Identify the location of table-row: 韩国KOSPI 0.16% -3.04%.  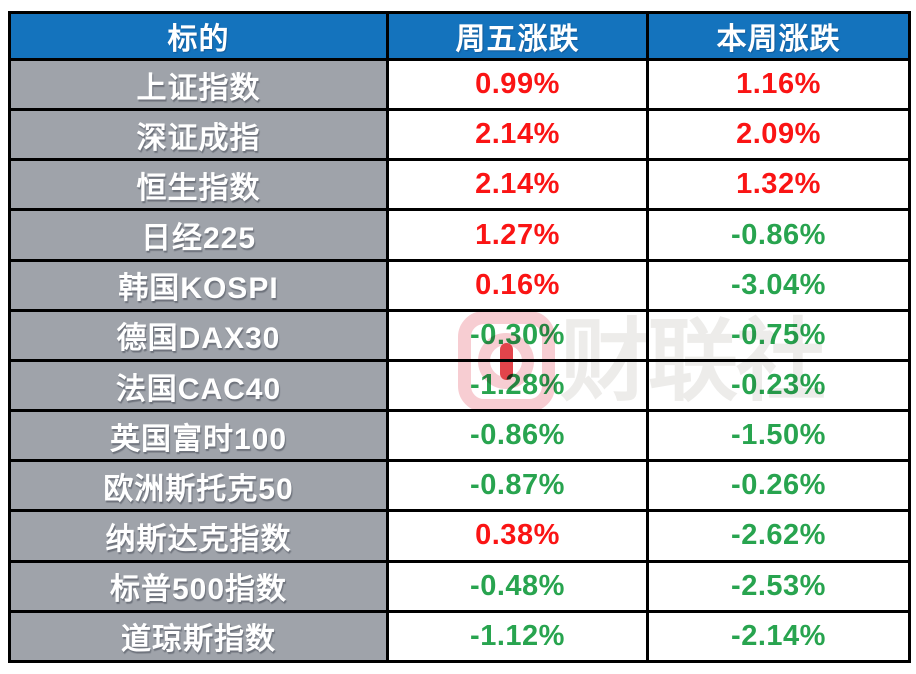
(459, 285).